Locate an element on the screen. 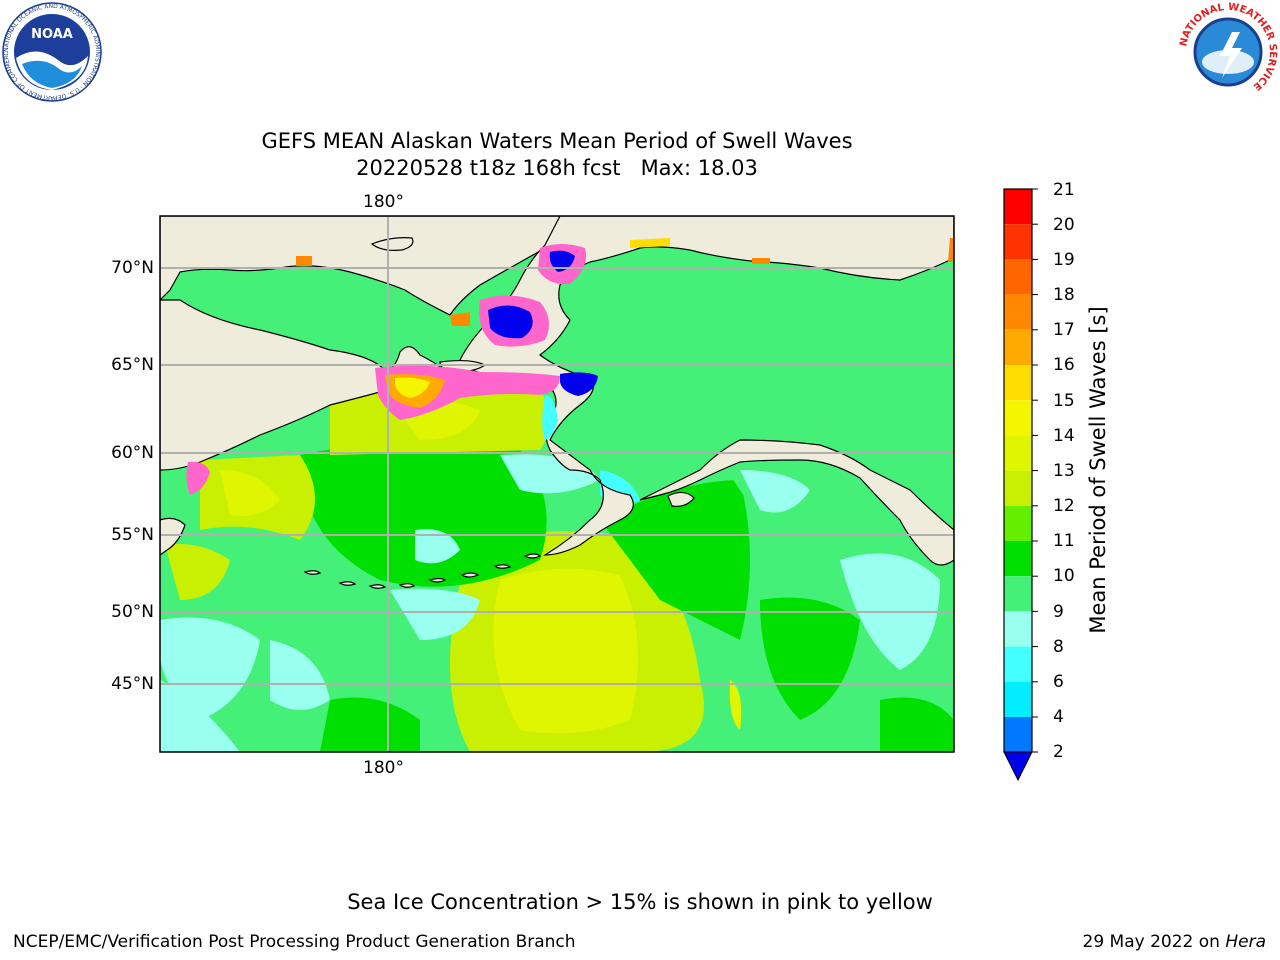 The height and width of the screenshot is (960, 1280). lat-label-60: 60°N is located at coordinates (132, 453).